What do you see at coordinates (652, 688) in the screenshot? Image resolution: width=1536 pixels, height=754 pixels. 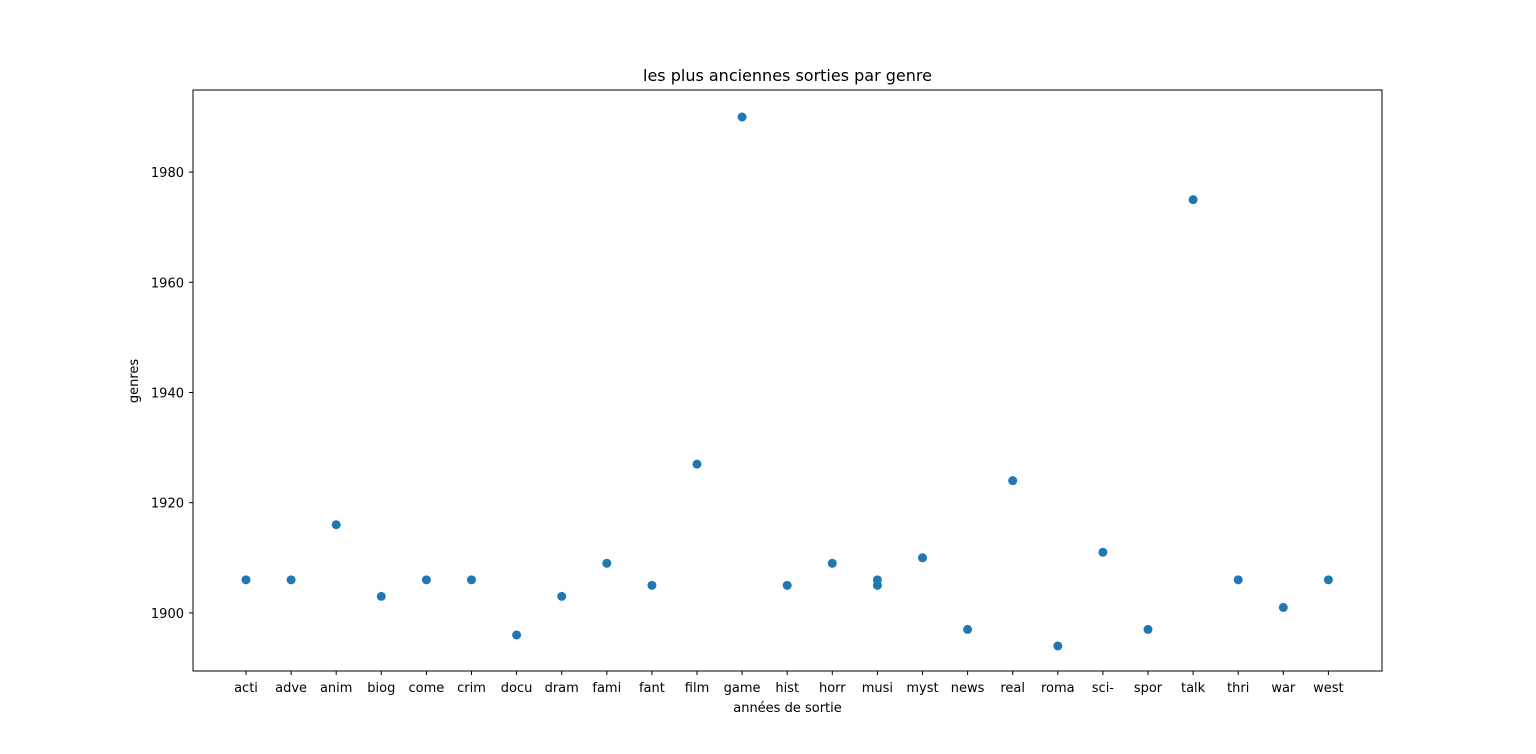 I see `x-tick-label: fant` at bounding box center [652, 688].